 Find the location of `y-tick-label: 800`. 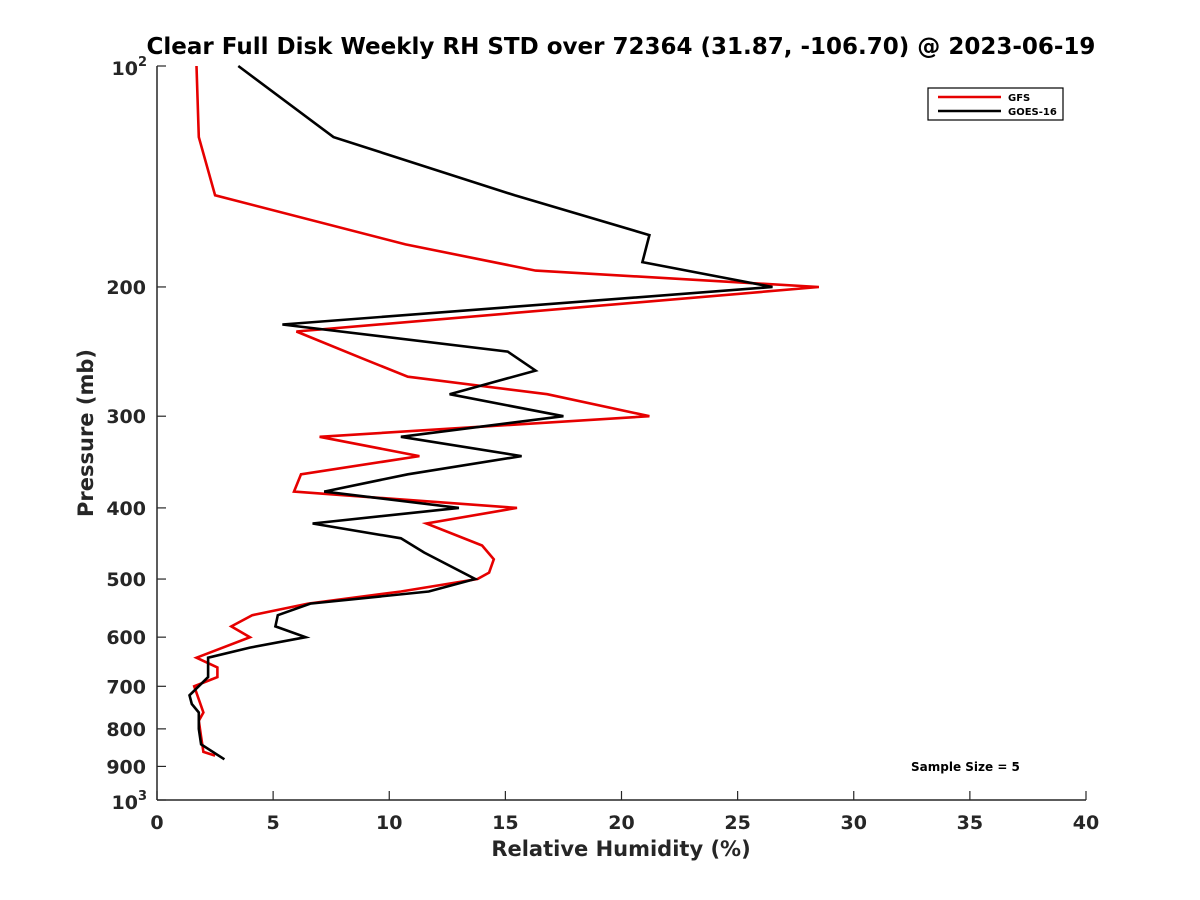

y-tick-label: 800 is located at coordinates (126, 730).